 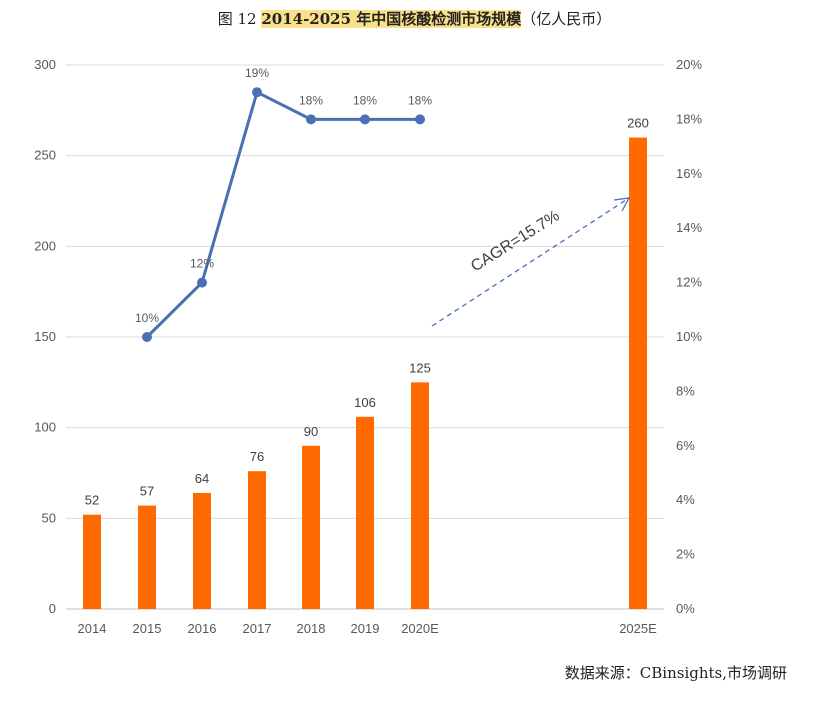 I want to click on y2-tick-label: 0%, so click(x=685, y=608).